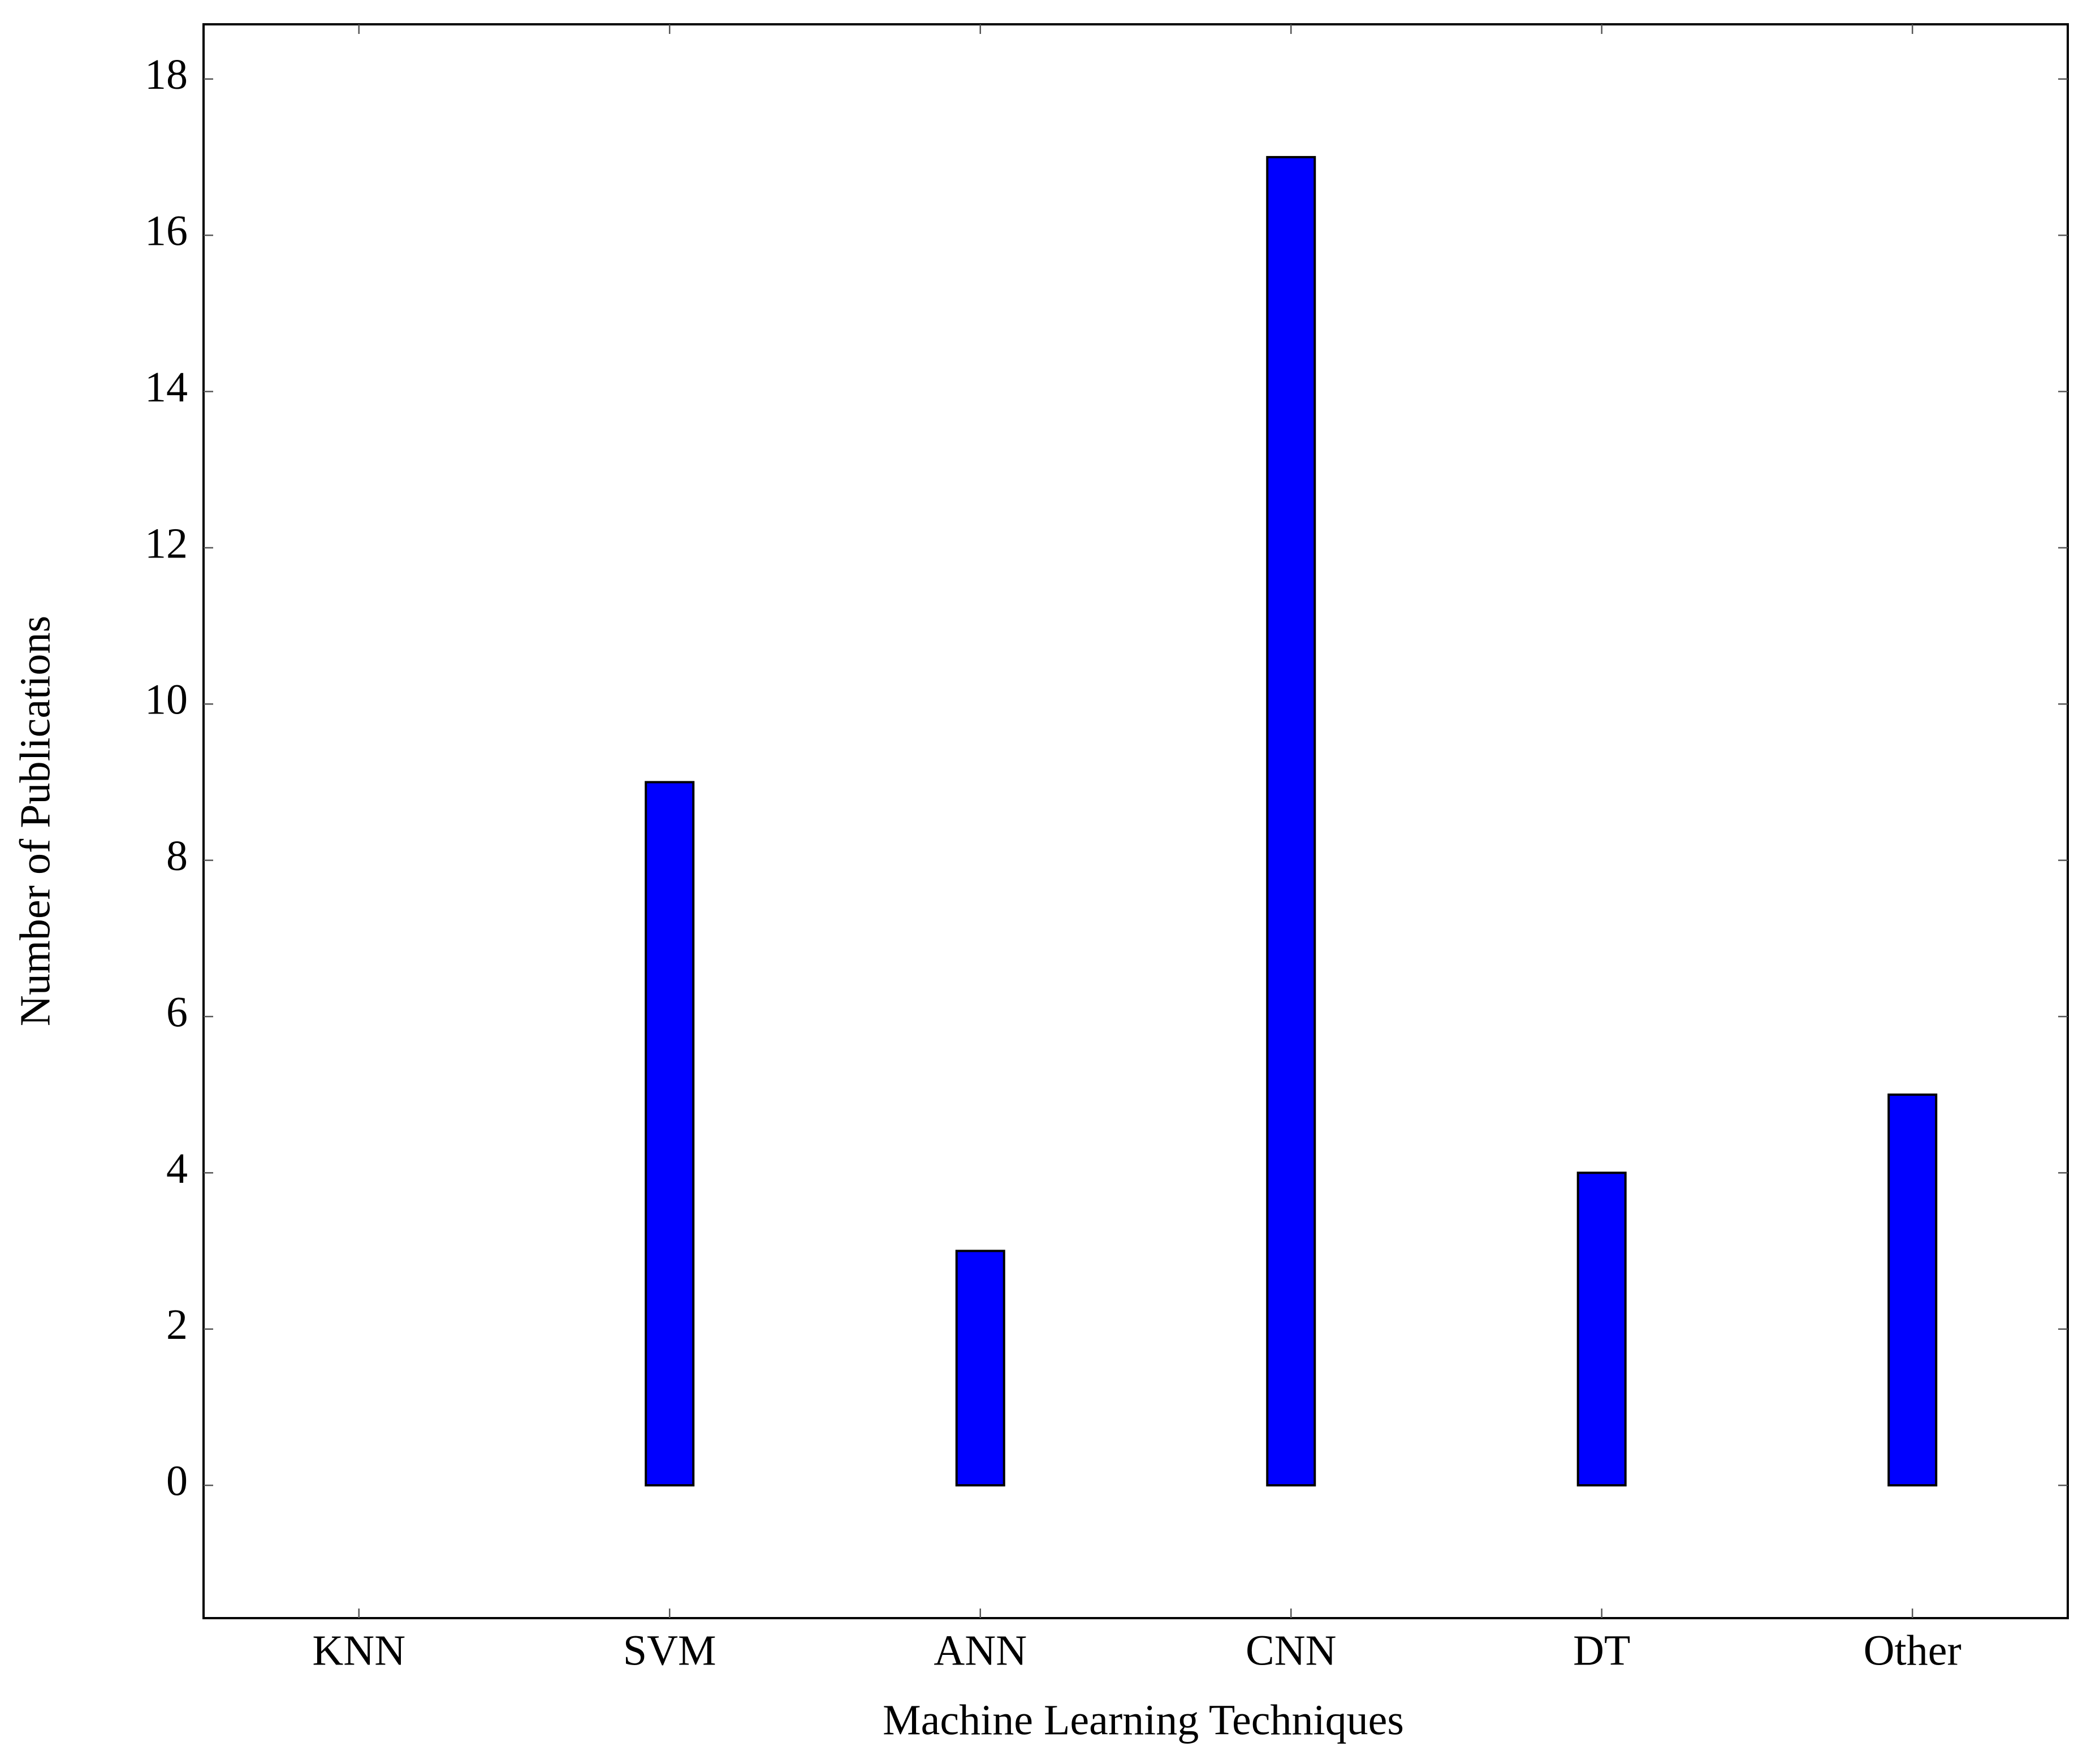 The image size is (2100, 1764). What do you see at coordinates (166, 543) in the screenshot?
I see `y-tick-label: 12` at bounding box center [166, 543].